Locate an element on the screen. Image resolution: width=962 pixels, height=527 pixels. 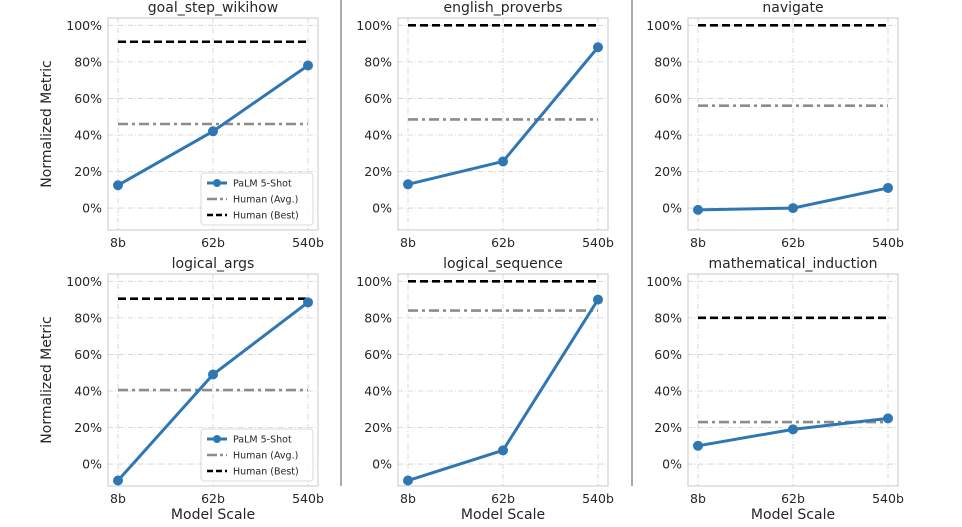
panel-title: goal_step_wikihow is located at coordinates (213, 8).